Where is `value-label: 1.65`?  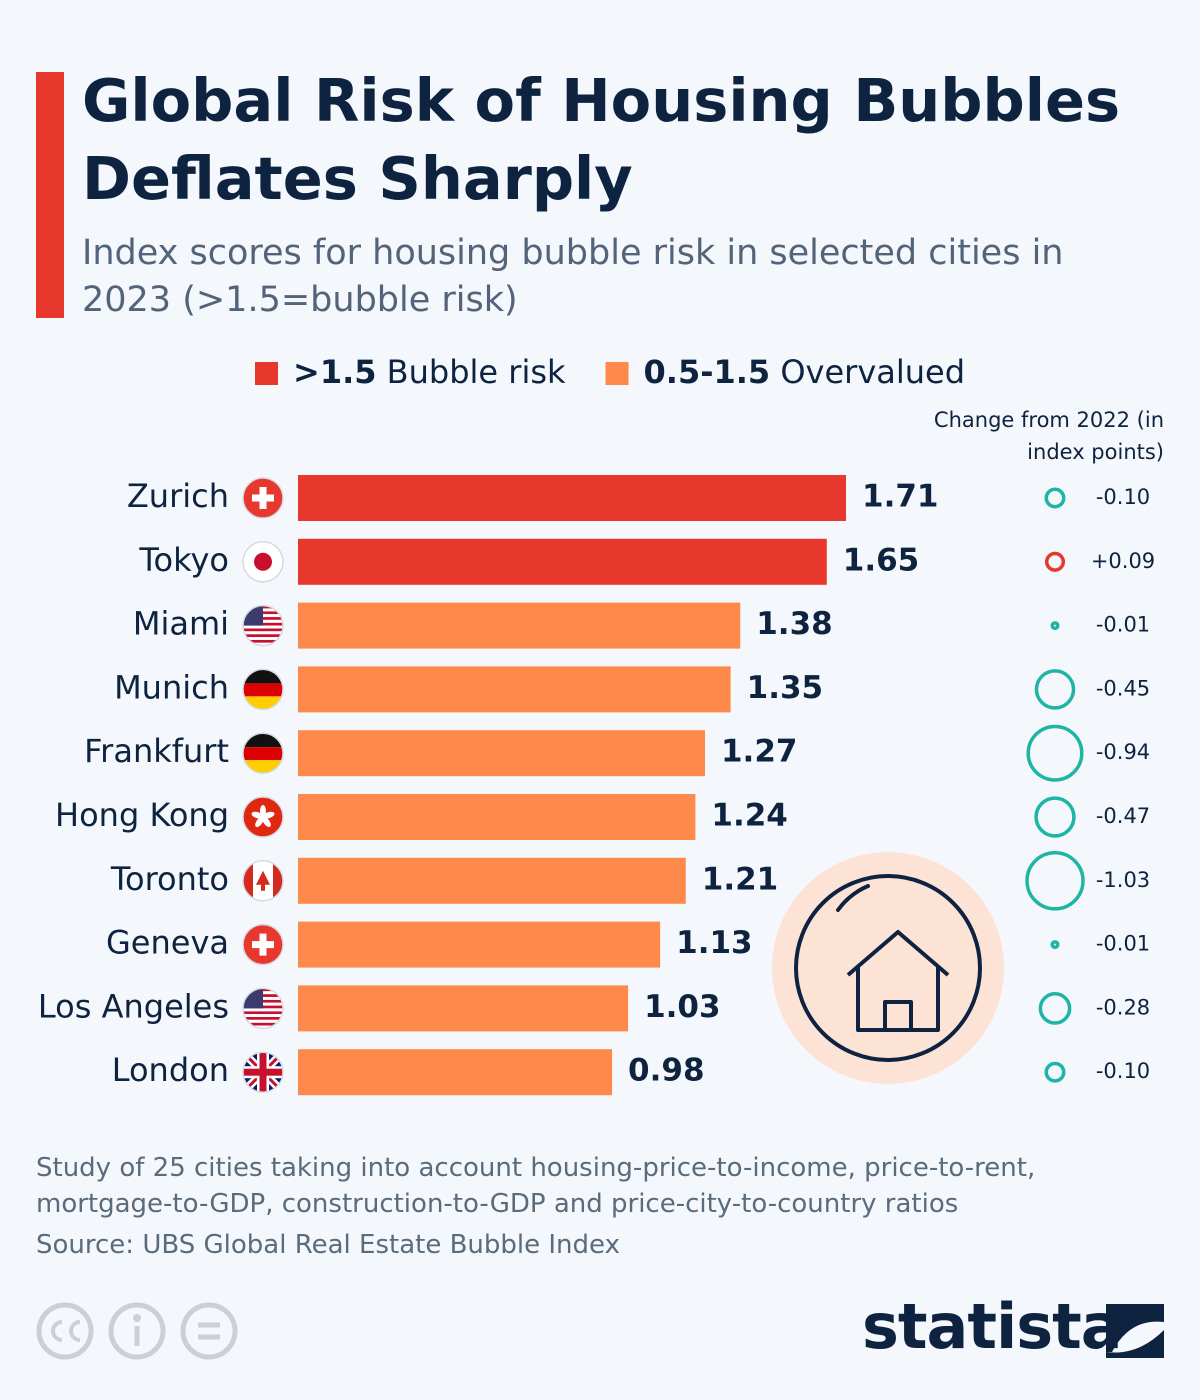 value-label: 1.65 is located at coordinates (881, 560).